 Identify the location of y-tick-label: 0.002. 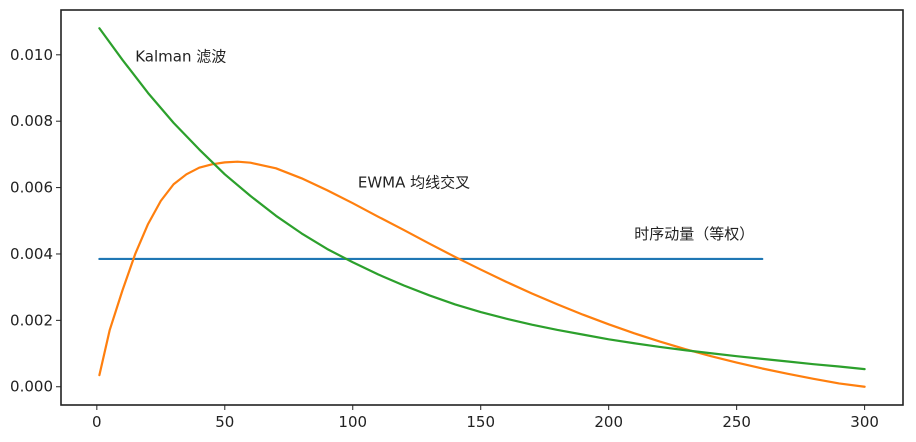
(31, 320).